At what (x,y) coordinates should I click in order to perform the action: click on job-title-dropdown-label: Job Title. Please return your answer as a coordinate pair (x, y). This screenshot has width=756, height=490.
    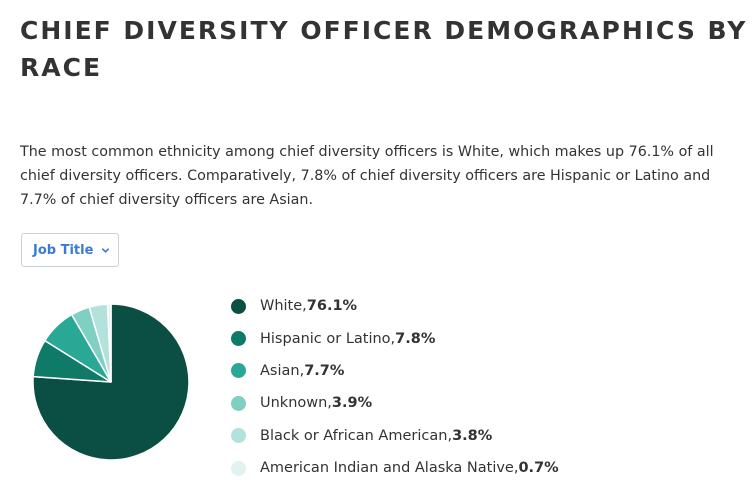
    Looking at the image, I should click on (63, 250).